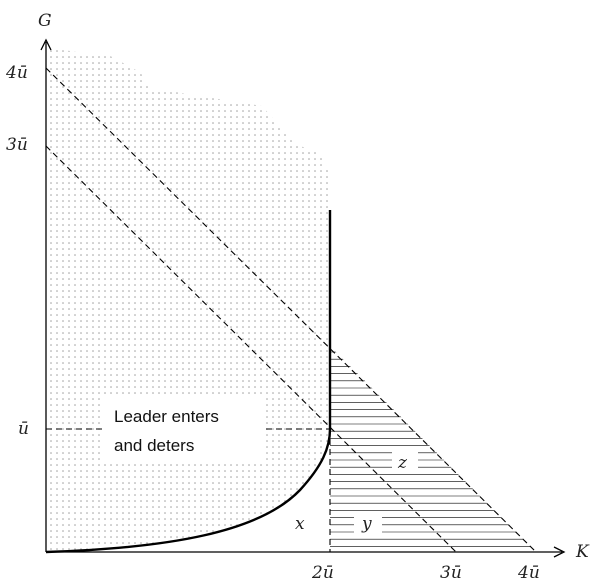  I want to click on area-label-x: x, so click(300, 524).